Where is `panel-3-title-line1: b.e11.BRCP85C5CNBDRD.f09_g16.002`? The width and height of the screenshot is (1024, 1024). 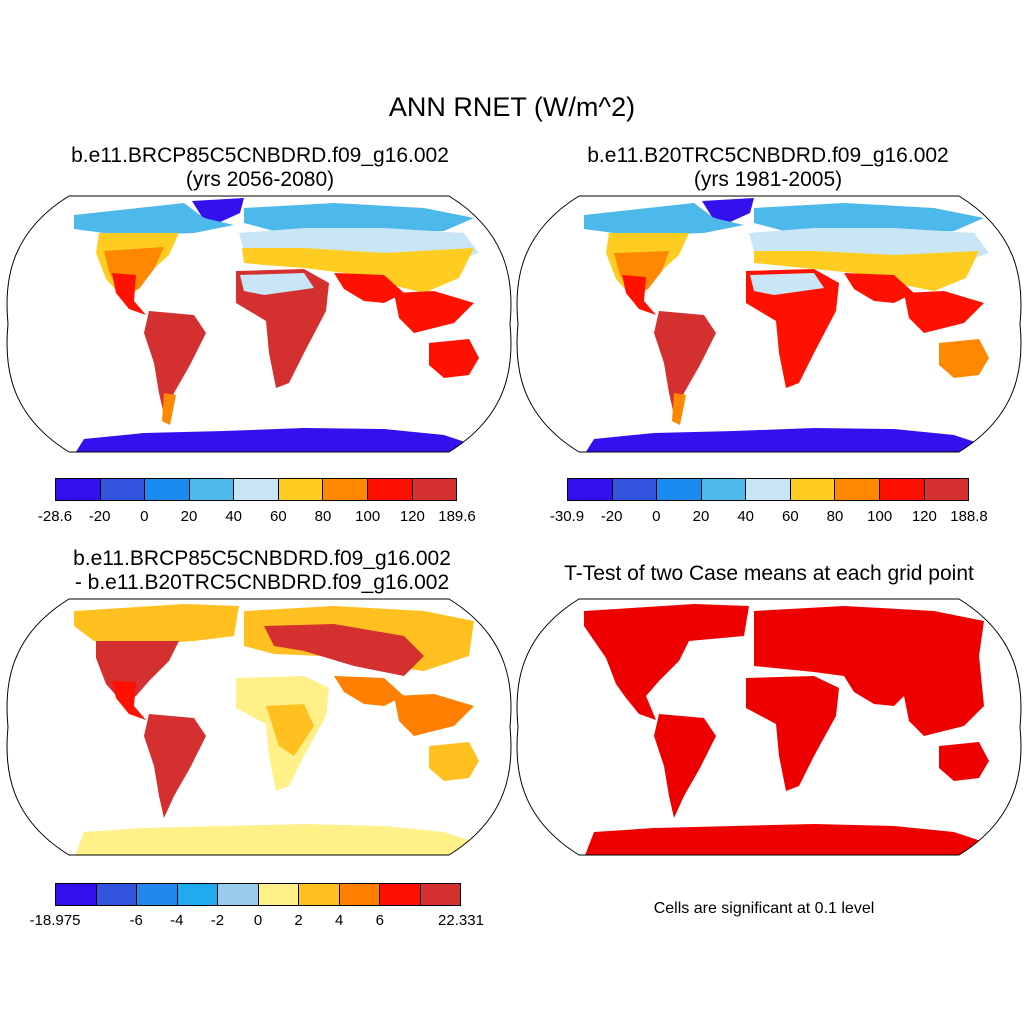
panel-3-title-line1: b.e11.BRCP85C5CNBDRD.f09_g16.002 is located at coordinates (262, 558).